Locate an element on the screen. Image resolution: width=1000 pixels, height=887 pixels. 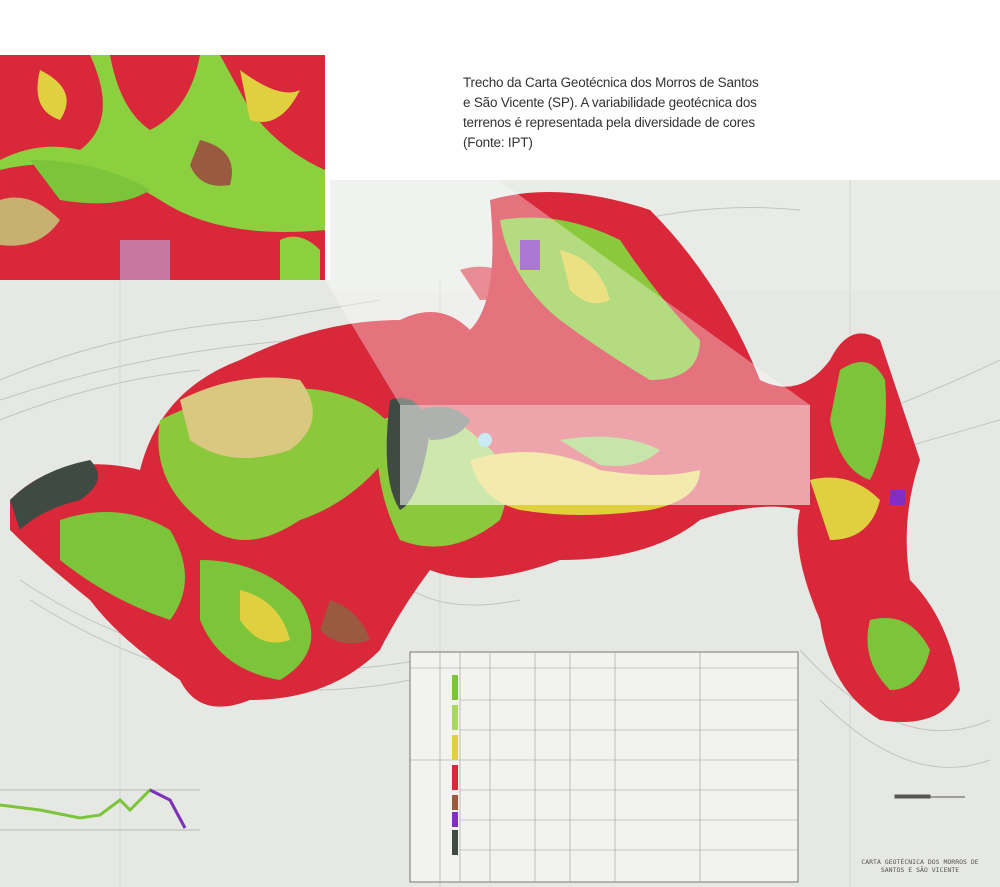
legend-table is located at coordinates (604, 767).